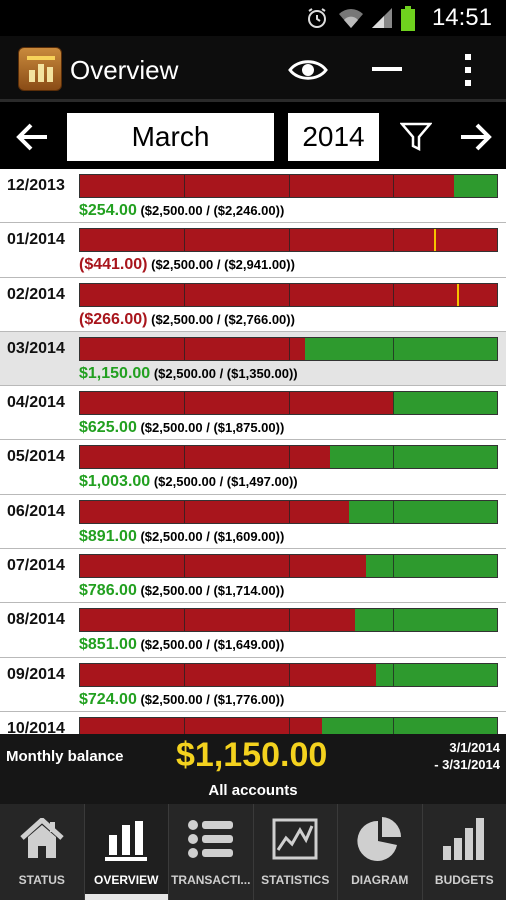 This screenshot has width=506, height=900. Describe the element at coordinates (36, 185) in the screenshot. I see `row-month: 12/2013` at that location.